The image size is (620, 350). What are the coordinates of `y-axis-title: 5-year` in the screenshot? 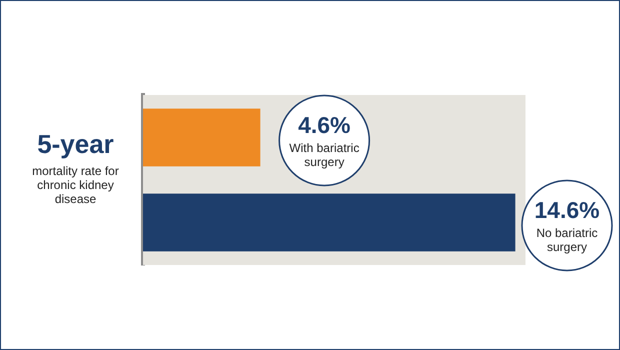 It's located at (75, 144).